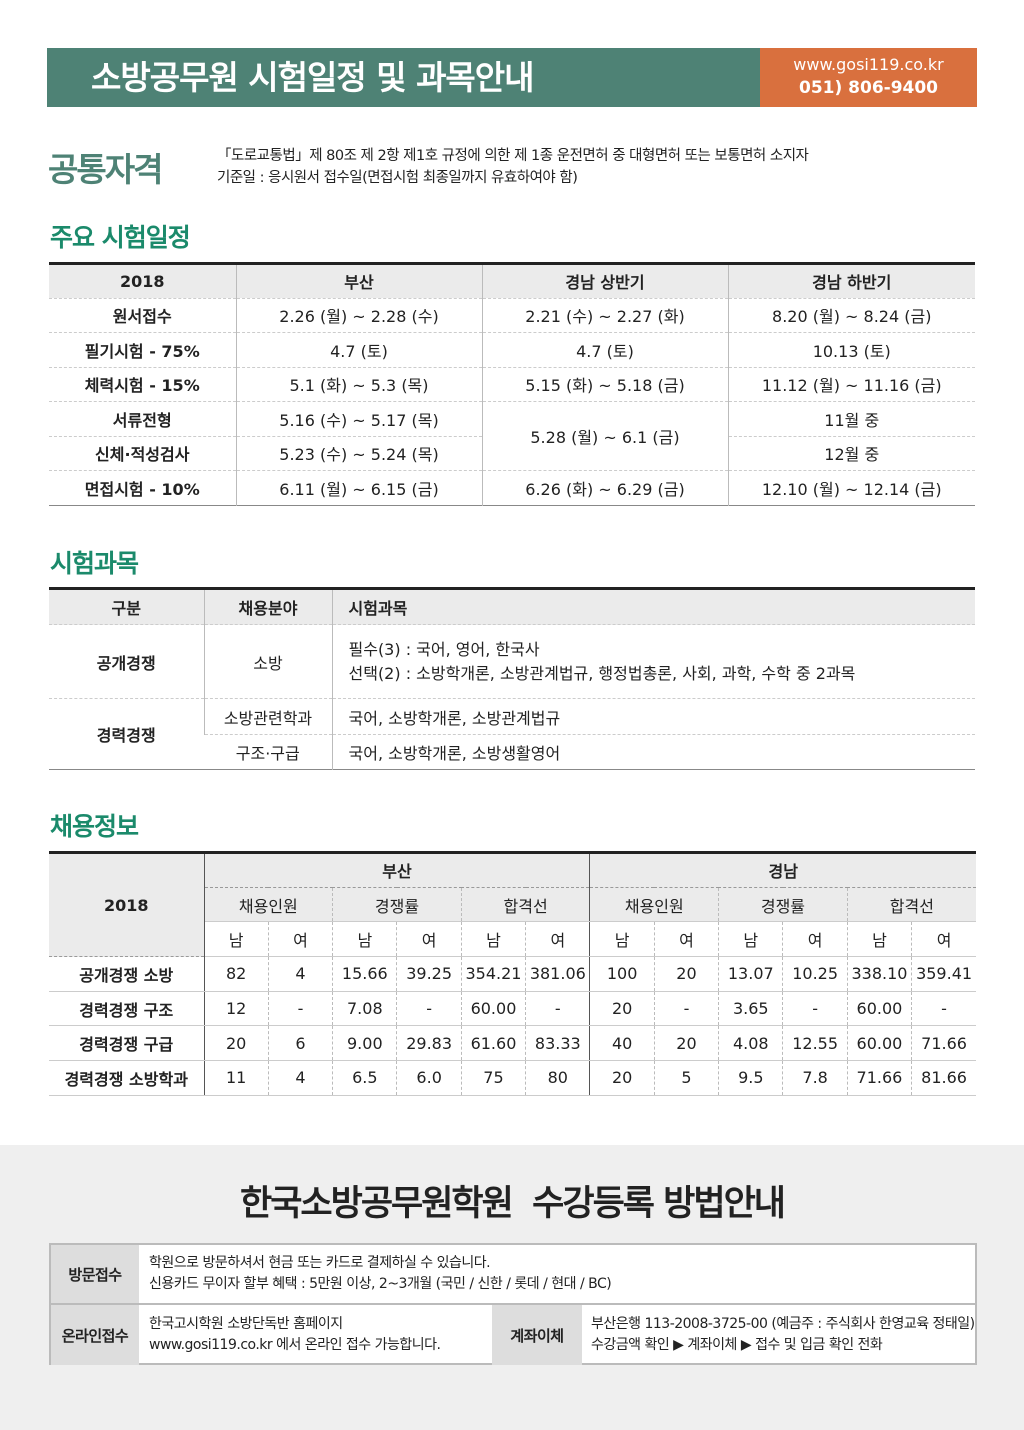 The image size is (1024, 1430). Describe the element at coordinates (525, 905) in the screenshot. I see `group-header: 합격선` at that location.